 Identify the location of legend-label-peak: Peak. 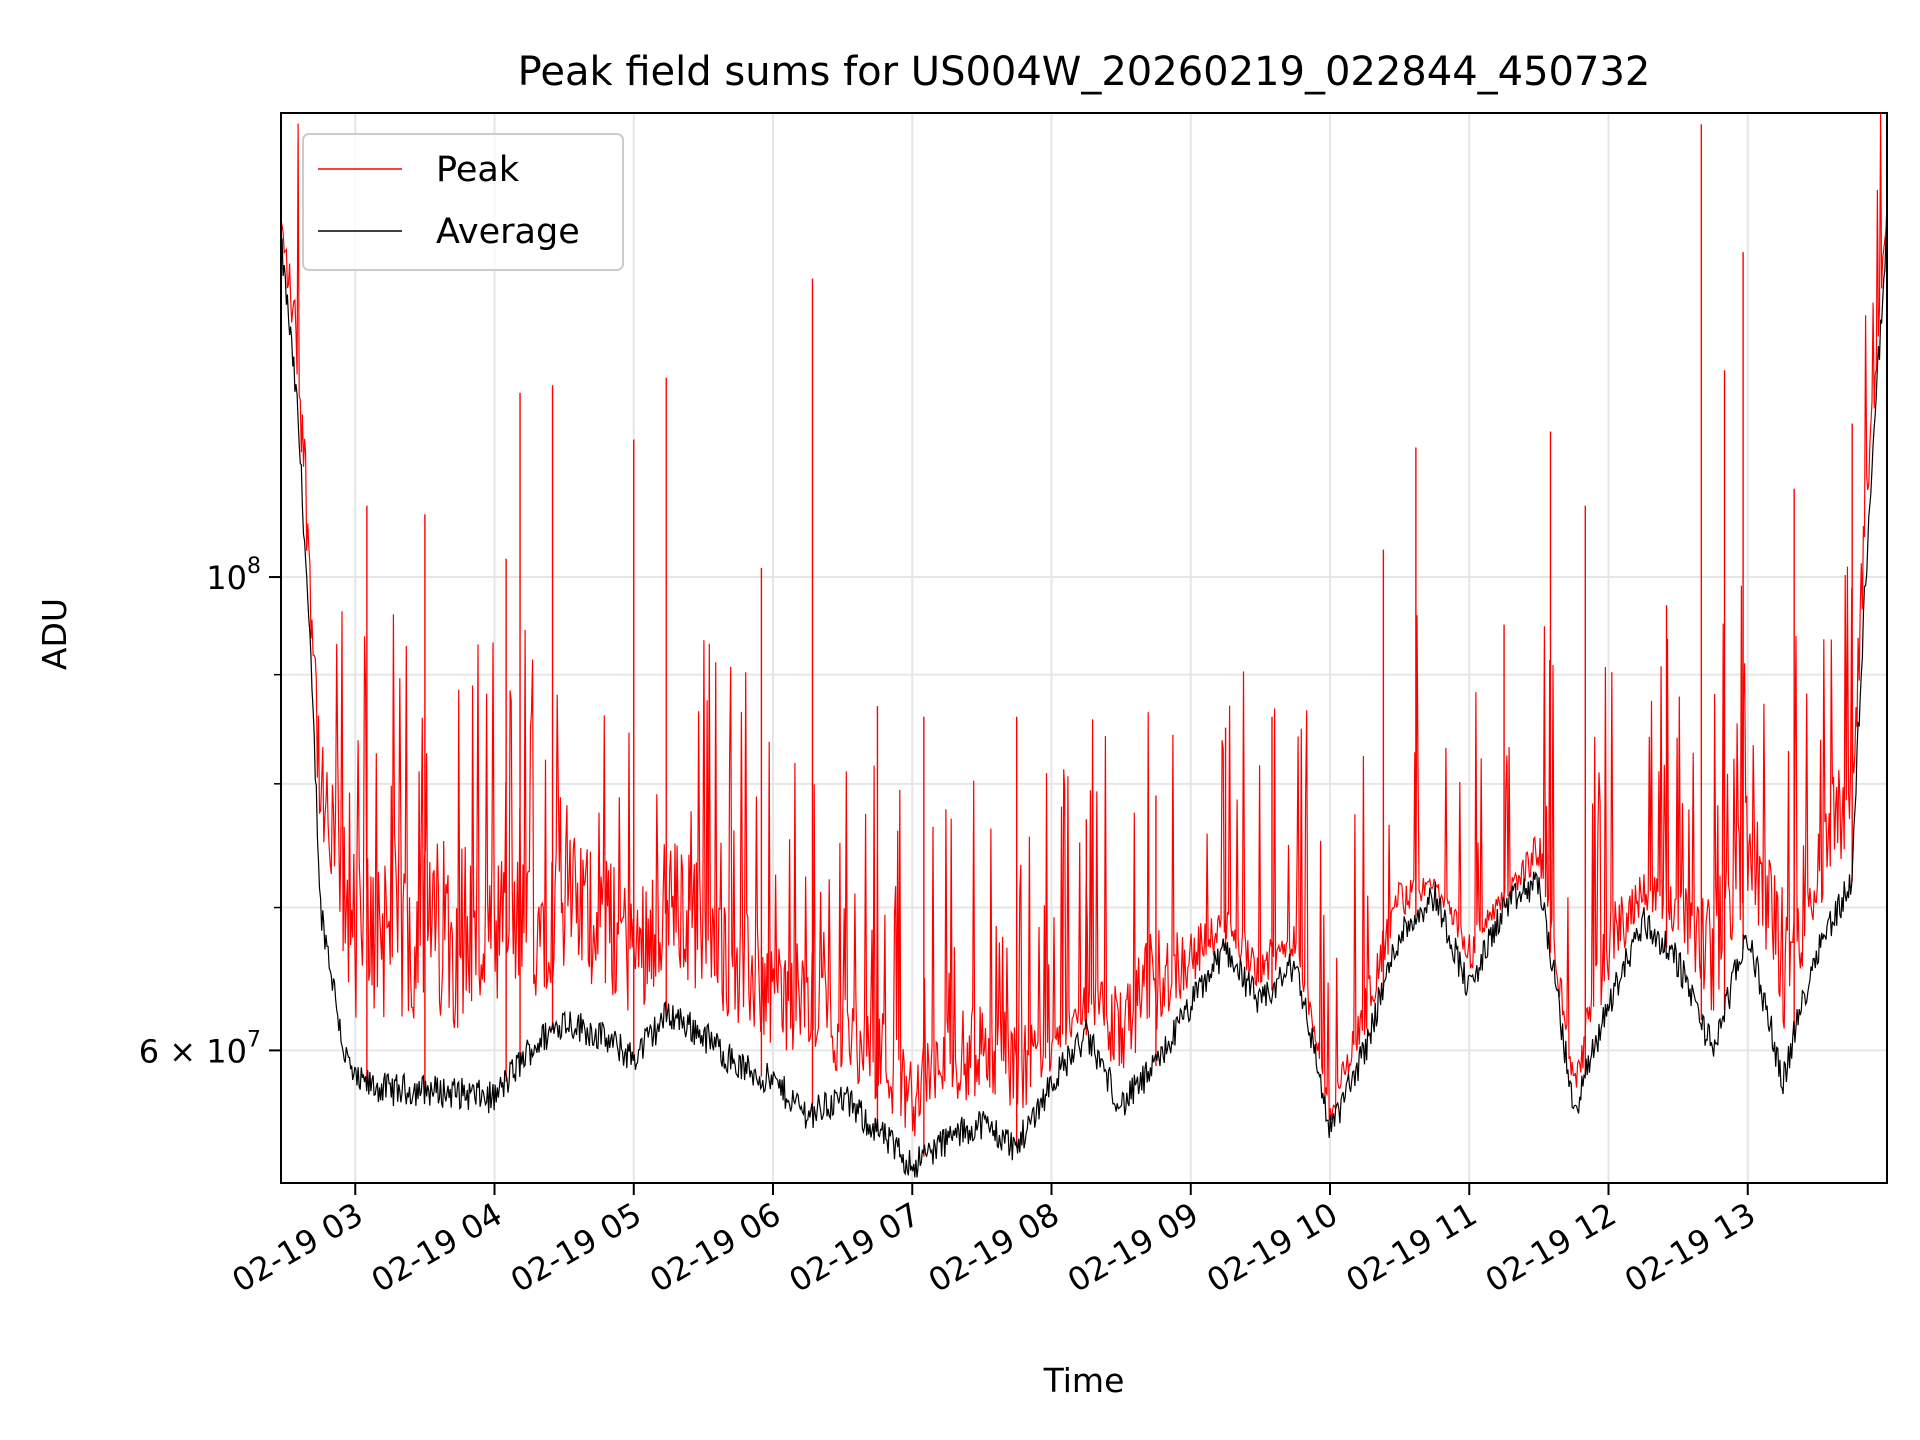
(478, 170).